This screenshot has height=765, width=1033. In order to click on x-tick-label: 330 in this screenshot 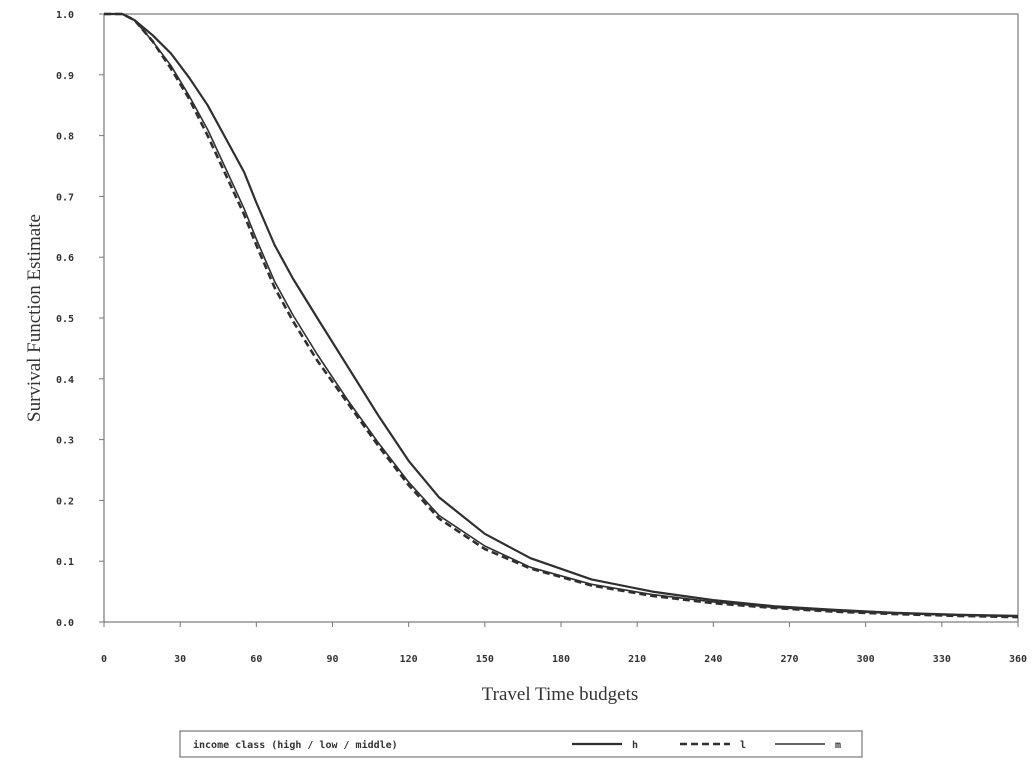, I will do `click(942, 659)`.